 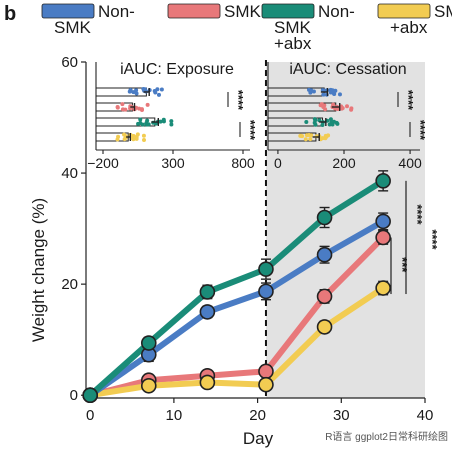 I want to click on x-tick-label: 0, so click(x=90, y=415).